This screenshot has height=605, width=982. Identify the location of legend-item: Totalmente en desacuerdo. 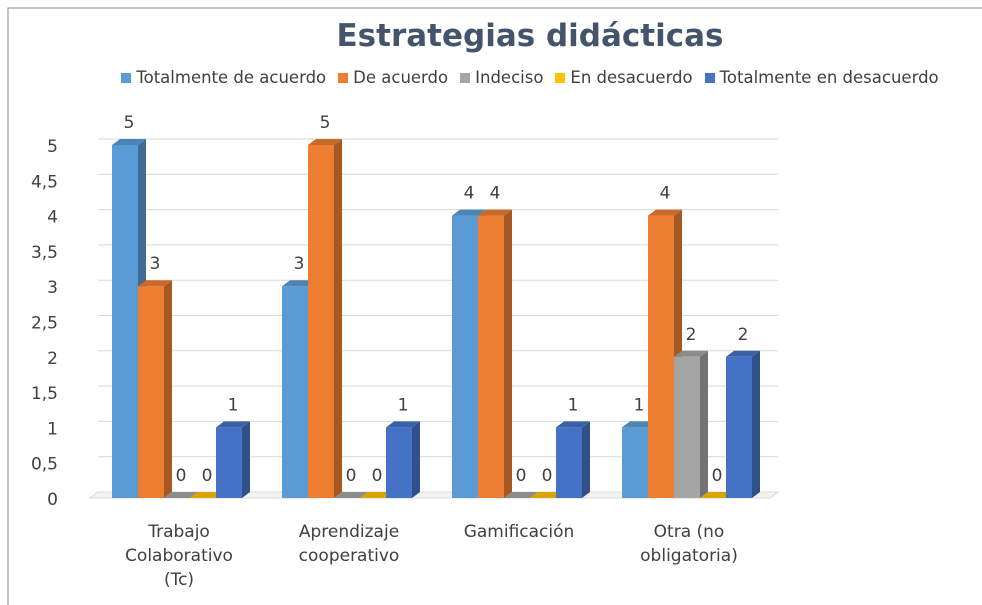
(821, 77).